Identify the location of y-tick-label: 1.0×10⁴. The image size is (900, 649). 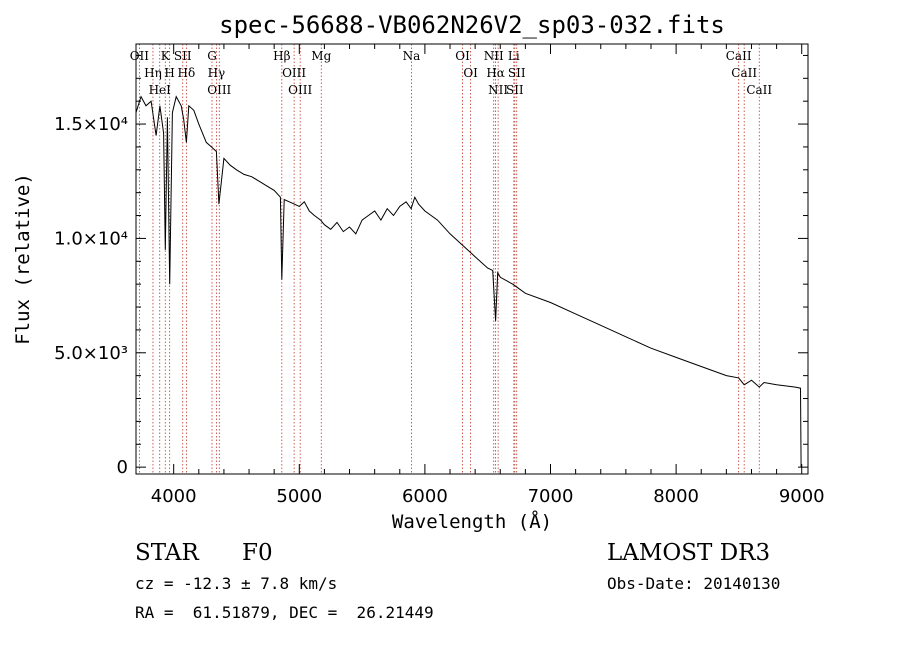
(91, 238).